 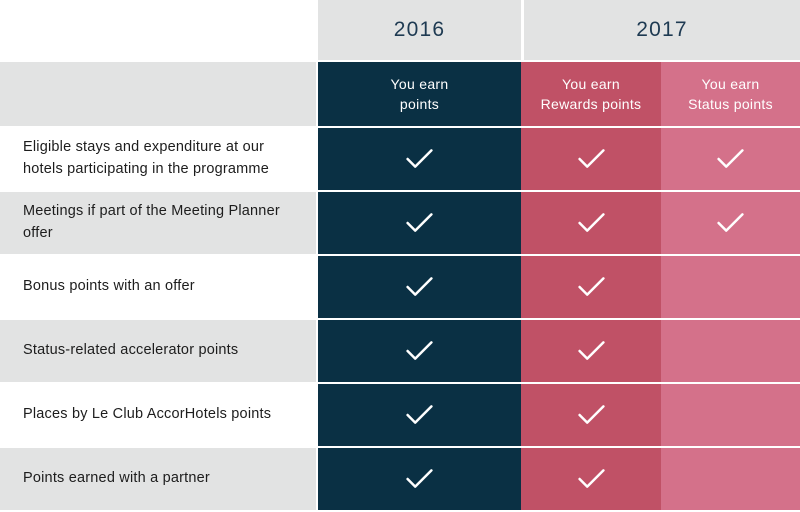 I want to click on column-header-you-earn-points: You earn points, so click(x=419, y=94).